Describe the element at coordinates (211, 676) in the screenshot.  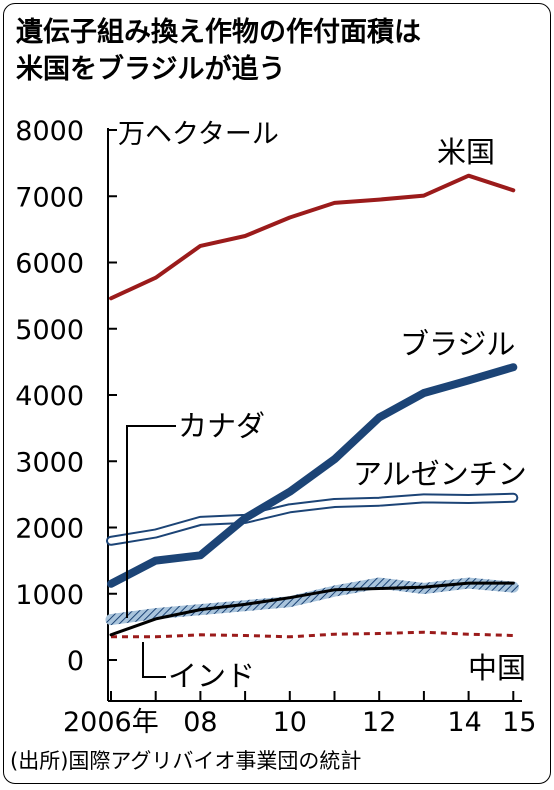
I see `series-label: インド` at that location.